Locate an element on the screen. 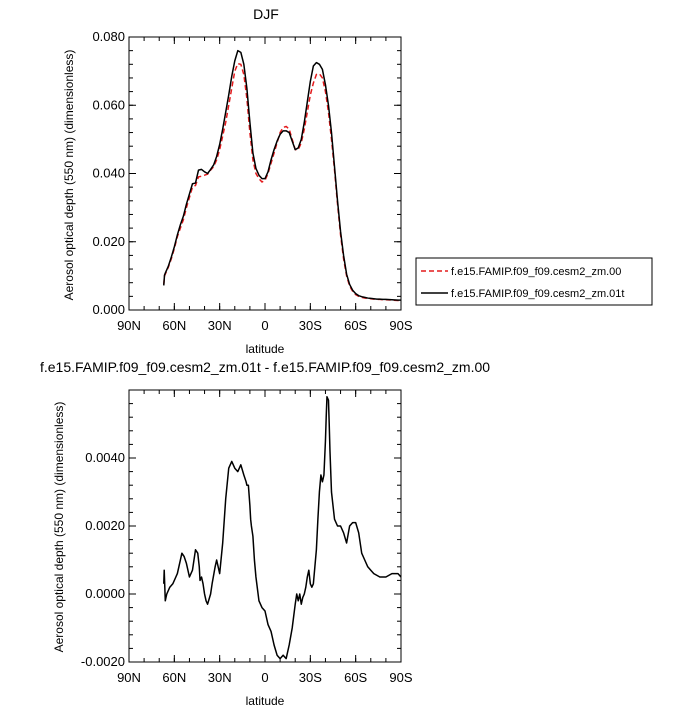  bottom-chart-series is located at coordinates (282, 528).